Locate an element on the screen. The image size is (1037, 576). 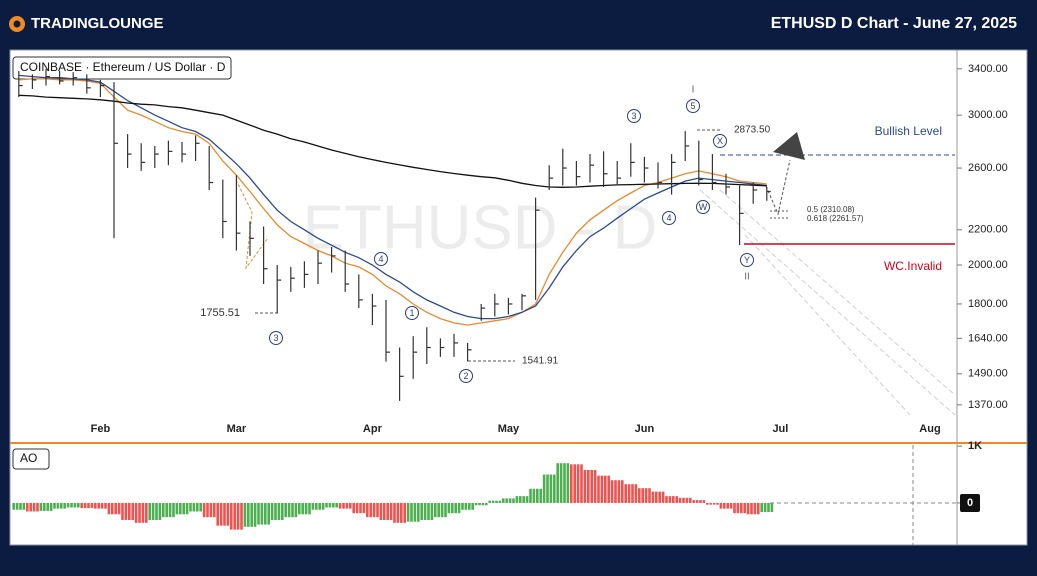
y-tick-label: 0 is located at coordinates (970, 503).